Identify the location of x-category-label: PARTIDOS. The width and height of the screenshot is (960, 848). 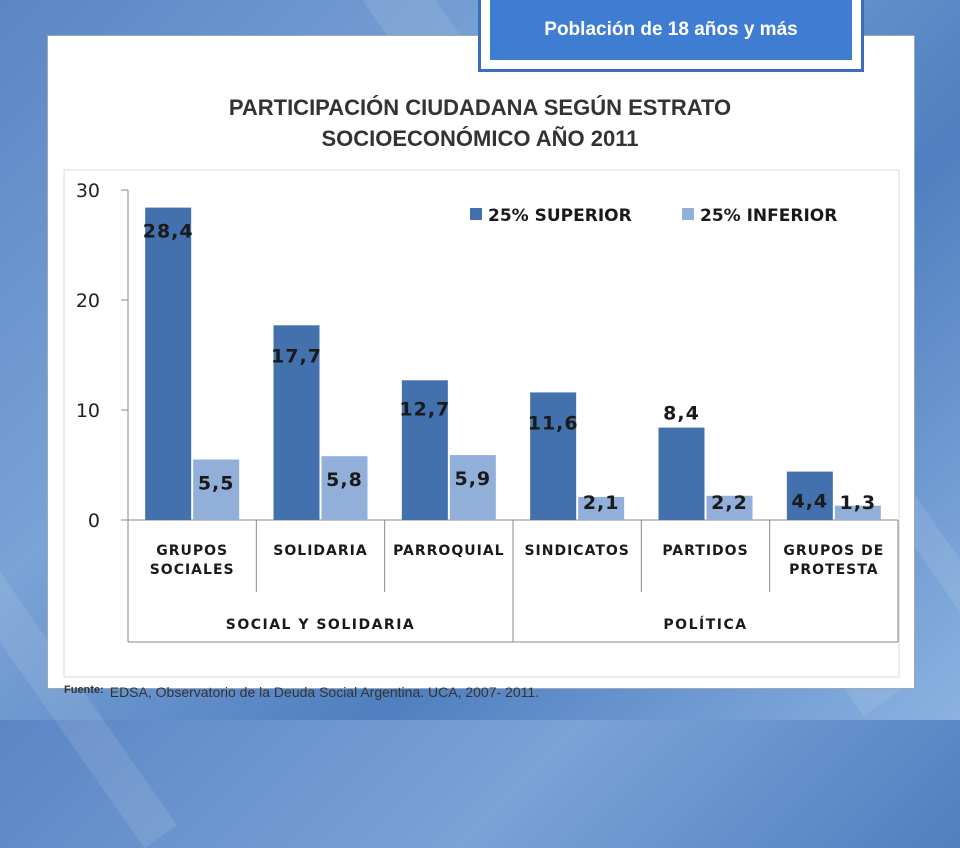
(705, 551).